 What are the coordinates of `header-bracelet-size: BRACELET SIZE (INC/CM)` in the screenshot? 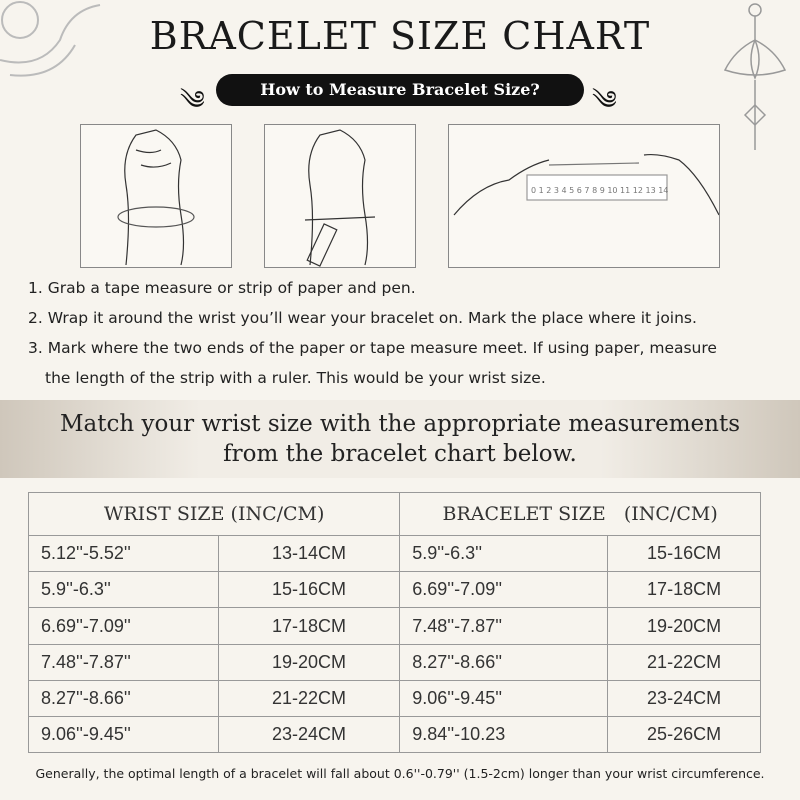 It's located at (580, 514).